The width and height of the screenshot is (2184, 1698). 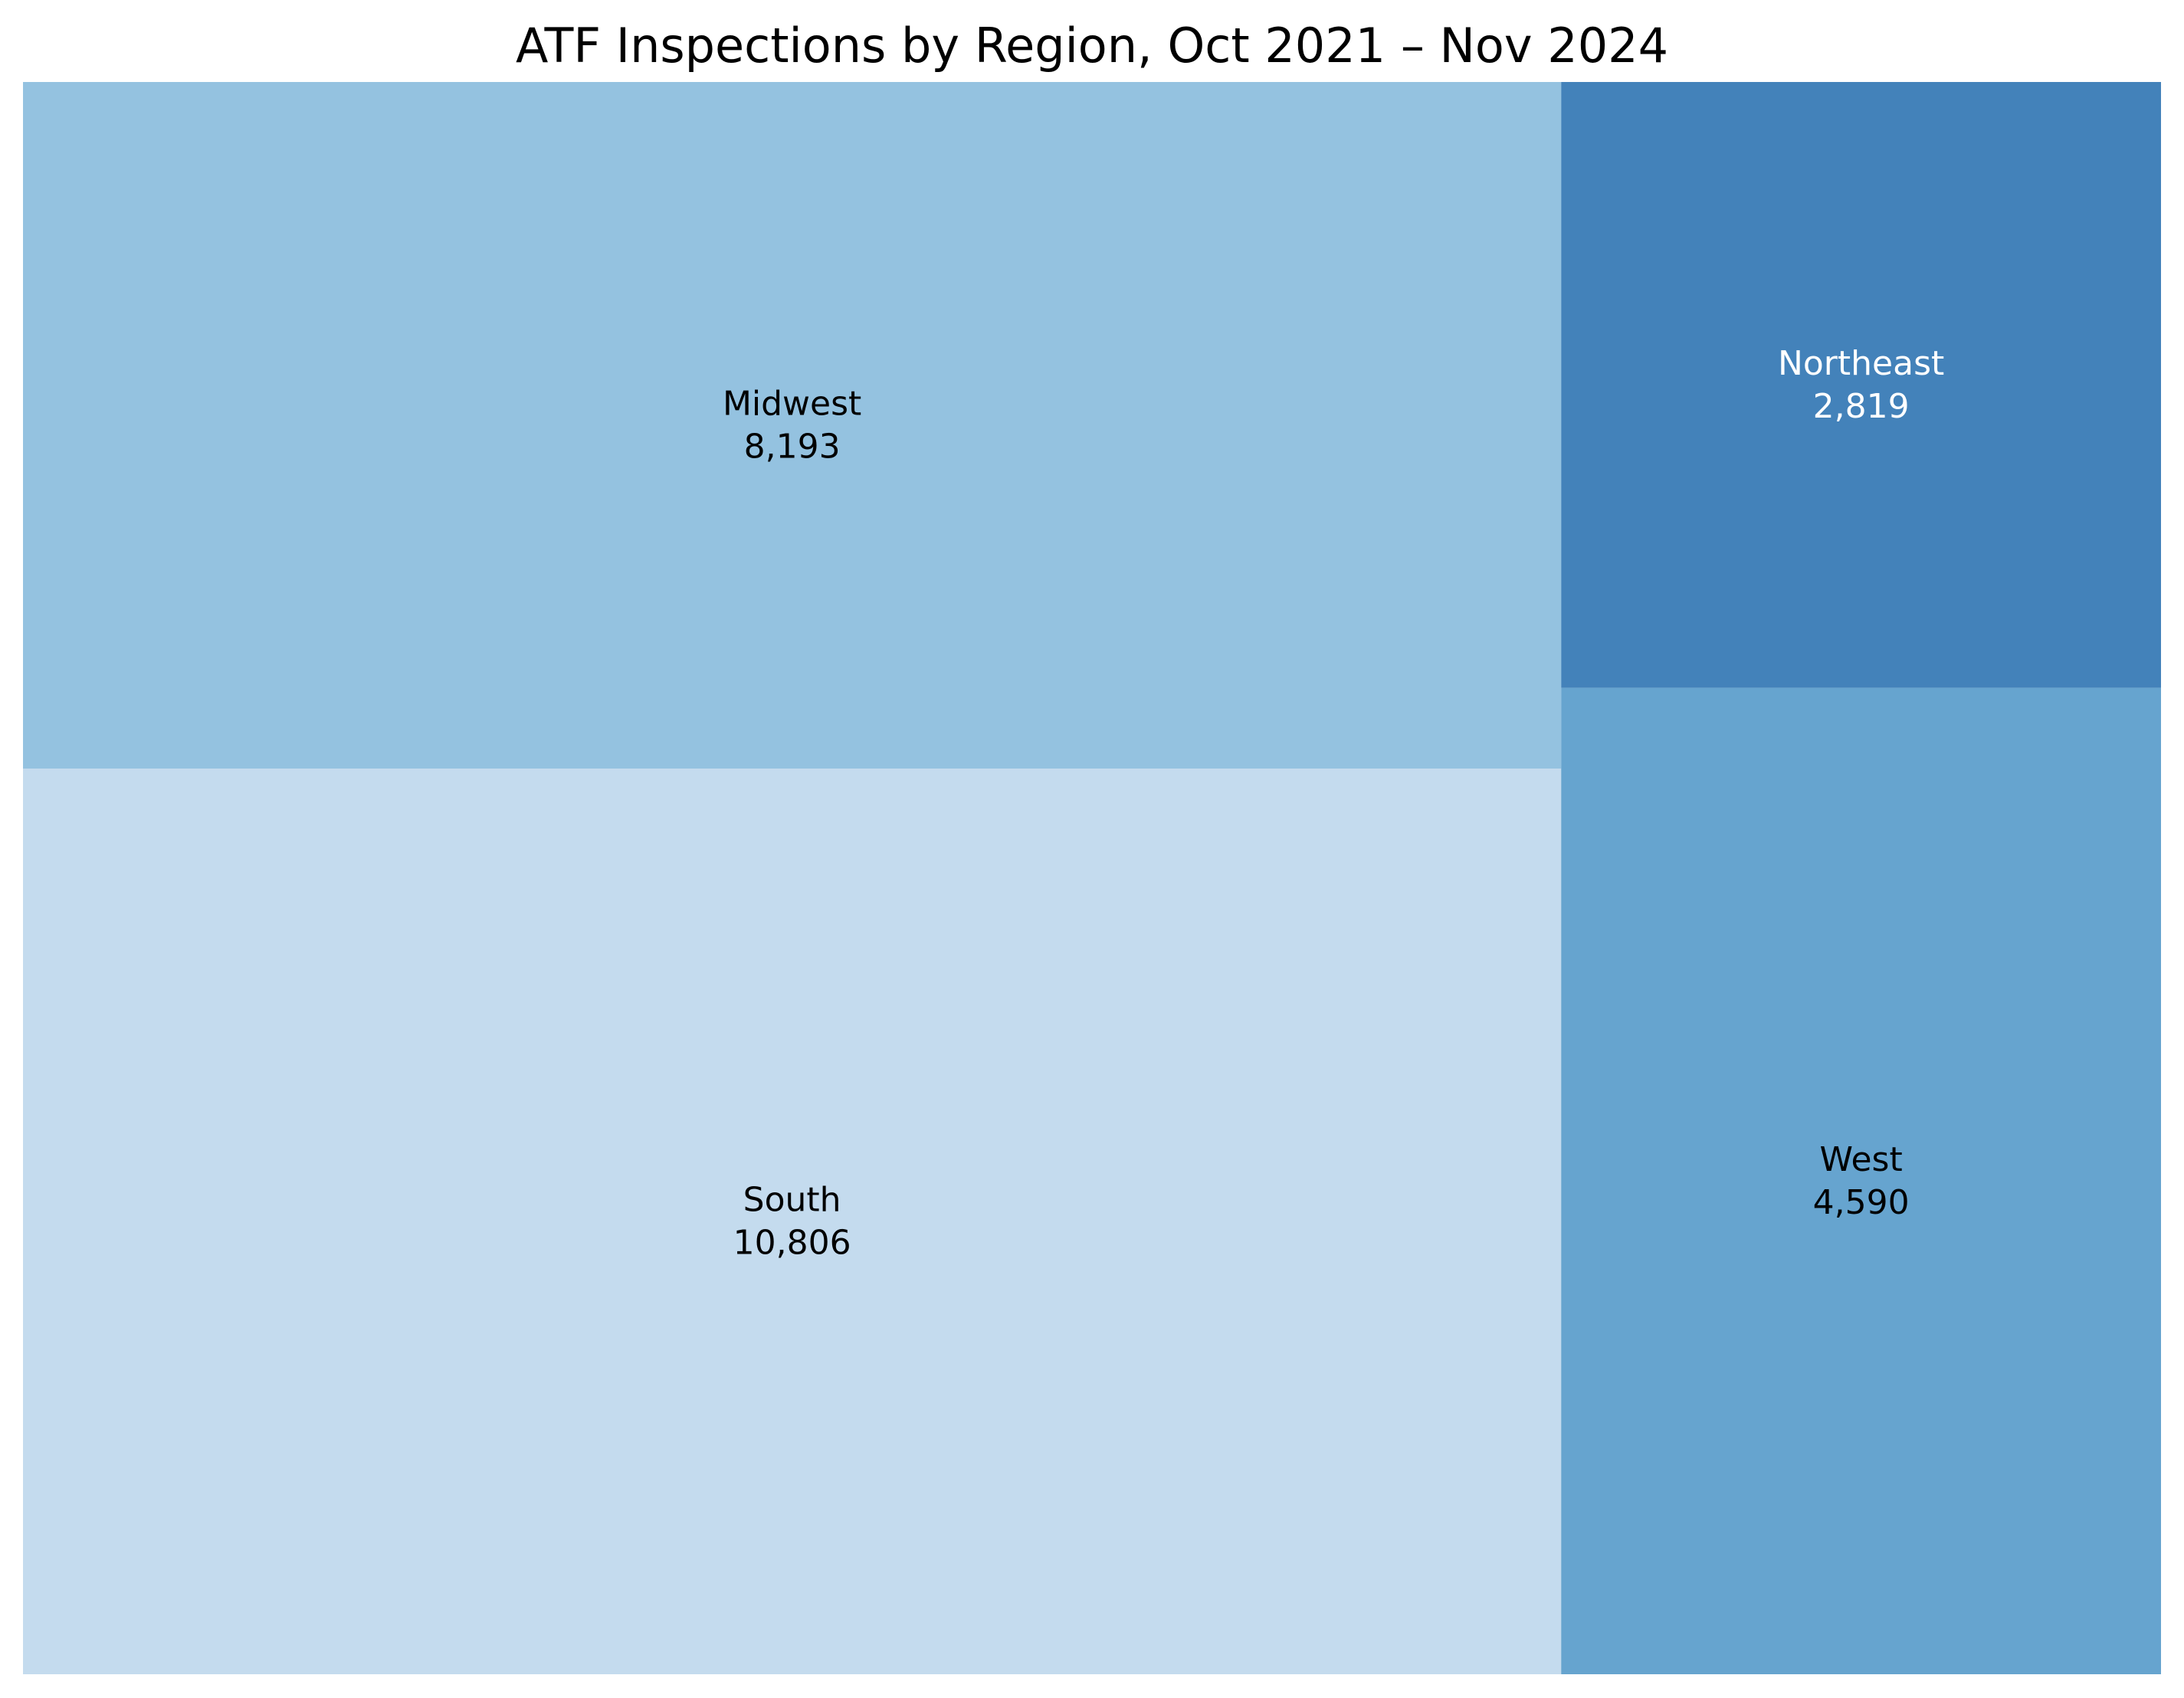 What do you see at coordinates (1861, 406) in the screenshot?
I see `tile-value-label: 2,819` at bounding box center [1861, 406].